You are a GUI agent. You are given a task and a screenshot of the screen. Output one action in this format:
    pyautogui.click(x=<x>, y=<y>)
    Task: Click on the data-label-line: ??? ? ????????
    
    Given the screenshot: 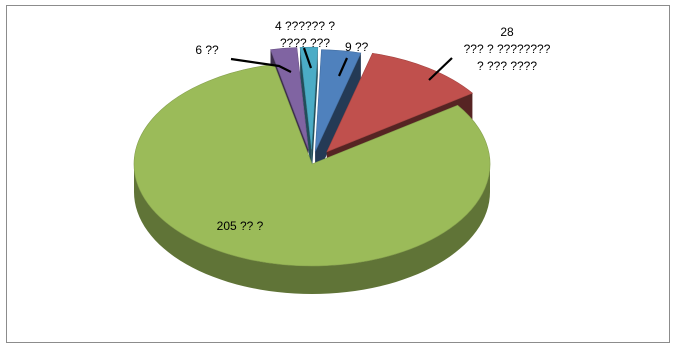 What is the action you would take?
    pyautogui.click(x=507, y=49)
    